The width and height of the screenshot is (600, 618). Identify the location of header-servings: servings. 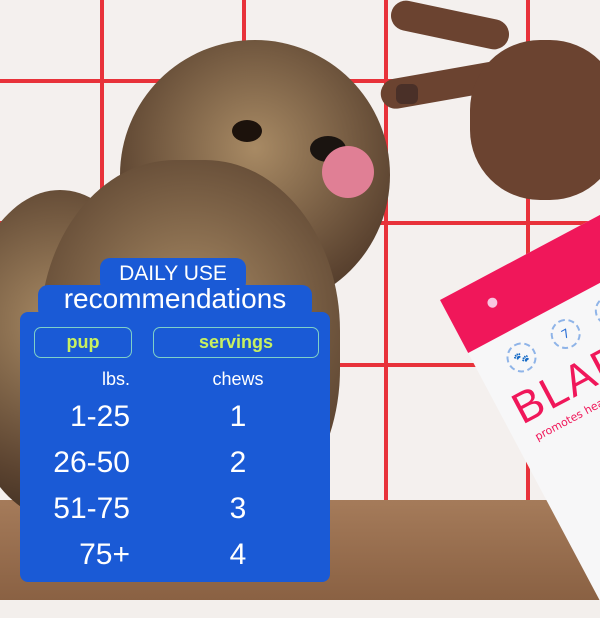
(236, 342).